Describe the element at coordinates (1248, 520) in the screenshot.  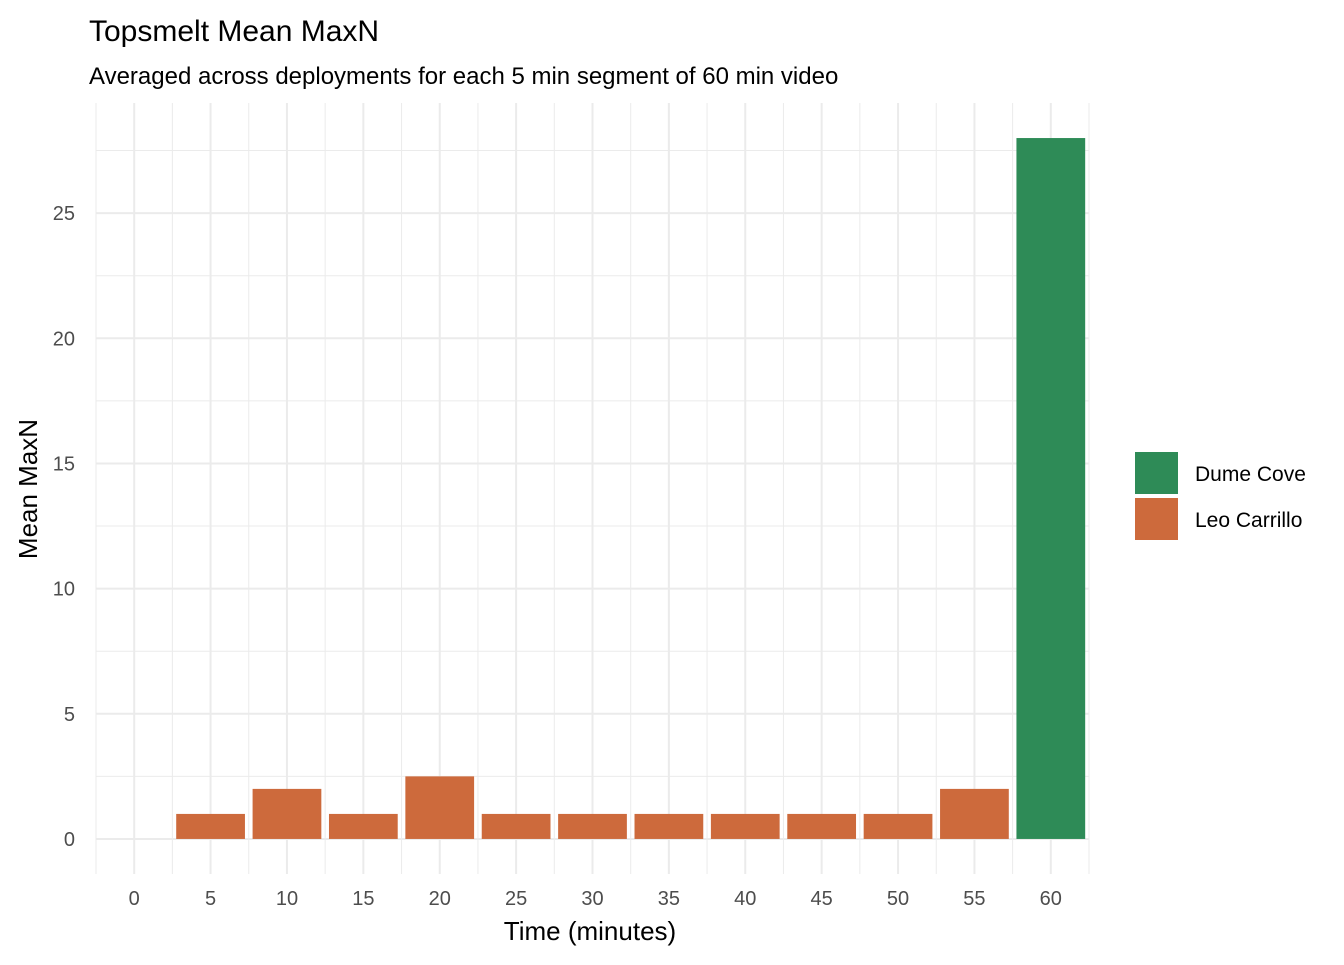
I see `legend-label: Leo Carrillo` at that location.